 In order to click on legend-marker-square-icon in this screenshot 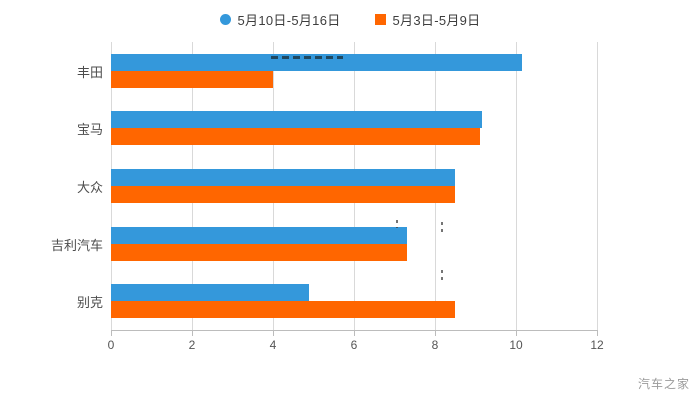, I will do `click(380, 19)`.